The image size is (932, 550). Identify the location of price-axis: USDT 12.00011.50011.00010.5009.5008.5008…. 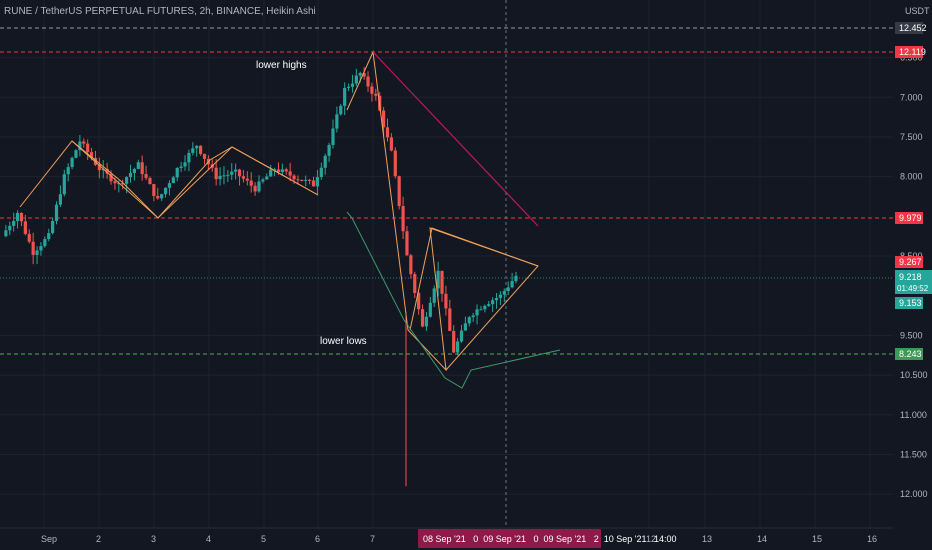
(912, 264).